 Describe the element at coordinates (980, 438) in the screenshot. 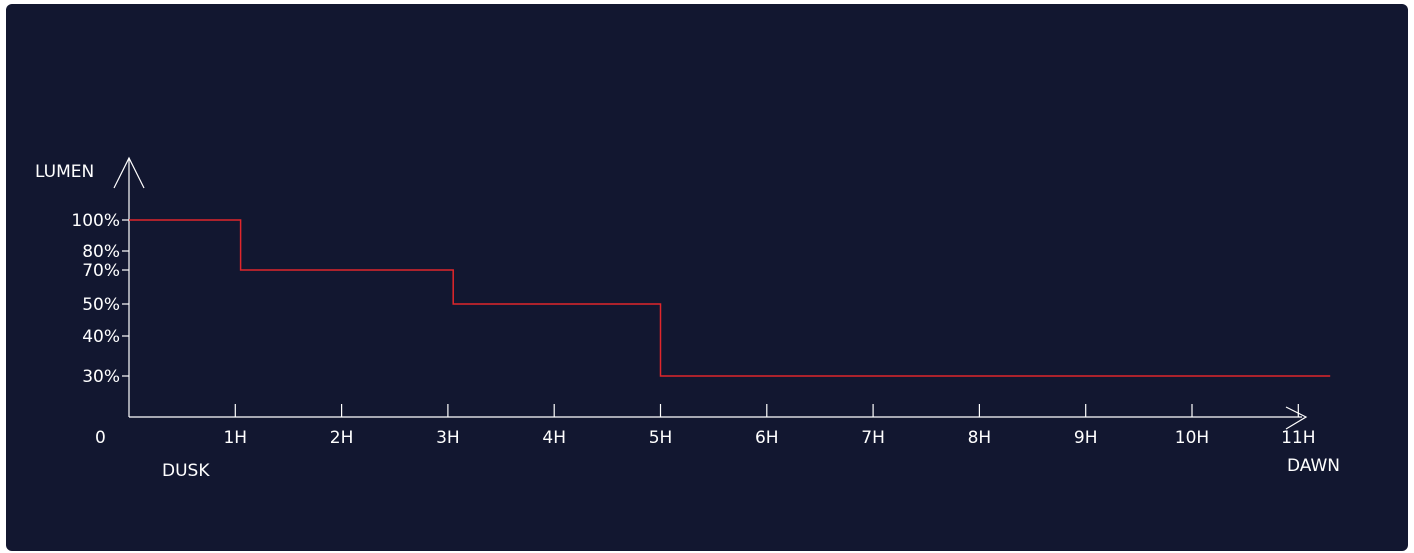

I see `x-tick-label: 8H` at that location.